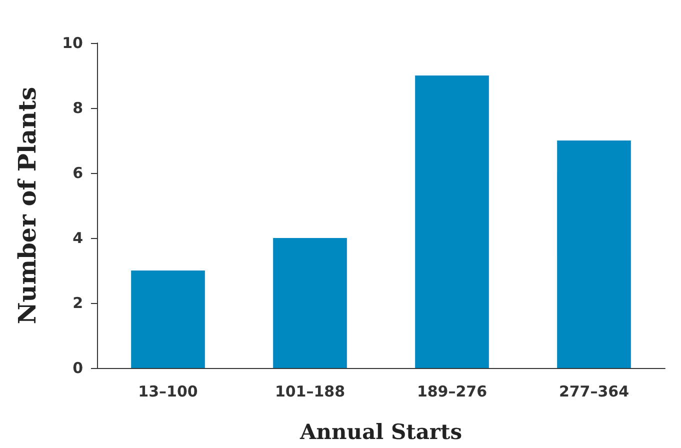 This screenshot has height=448, width=681. What do you see at coordinates (310, 391) in the screenshot?
I see `x-tick-label: 101–188` at bounding box center [310, 391].